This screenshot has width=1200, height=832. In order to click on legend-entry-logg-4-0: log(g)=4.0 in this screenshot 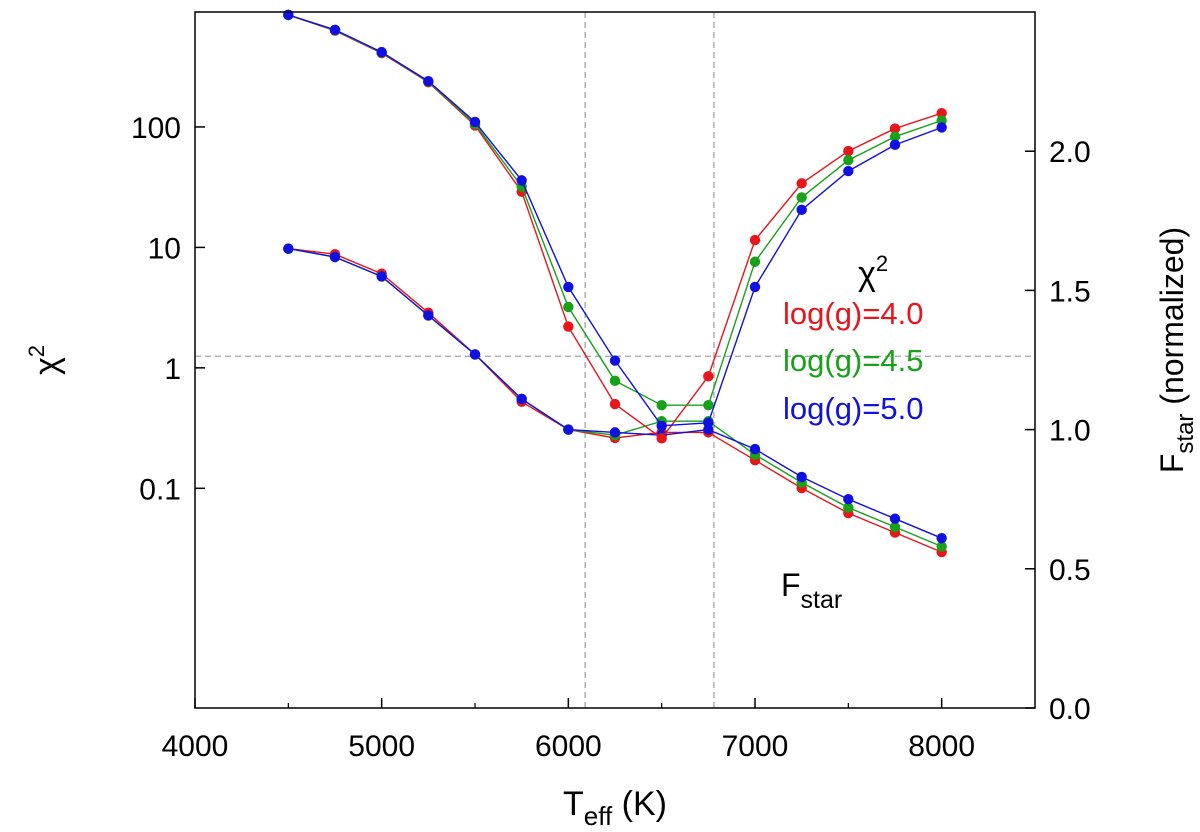, I will do `click(853, 313)`.